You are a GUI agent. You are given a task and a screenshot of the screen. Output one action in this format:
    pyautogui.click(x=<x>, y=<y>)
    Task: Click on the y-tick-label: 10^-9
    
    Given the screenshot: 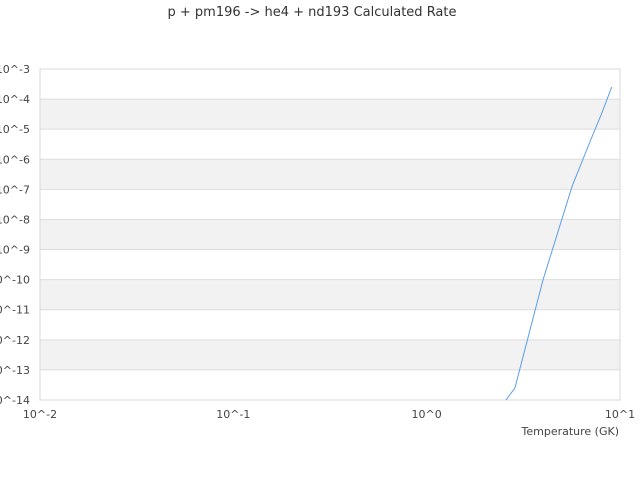 What is the action you would take?
    pyautogui.click(x=15, y=250)
    